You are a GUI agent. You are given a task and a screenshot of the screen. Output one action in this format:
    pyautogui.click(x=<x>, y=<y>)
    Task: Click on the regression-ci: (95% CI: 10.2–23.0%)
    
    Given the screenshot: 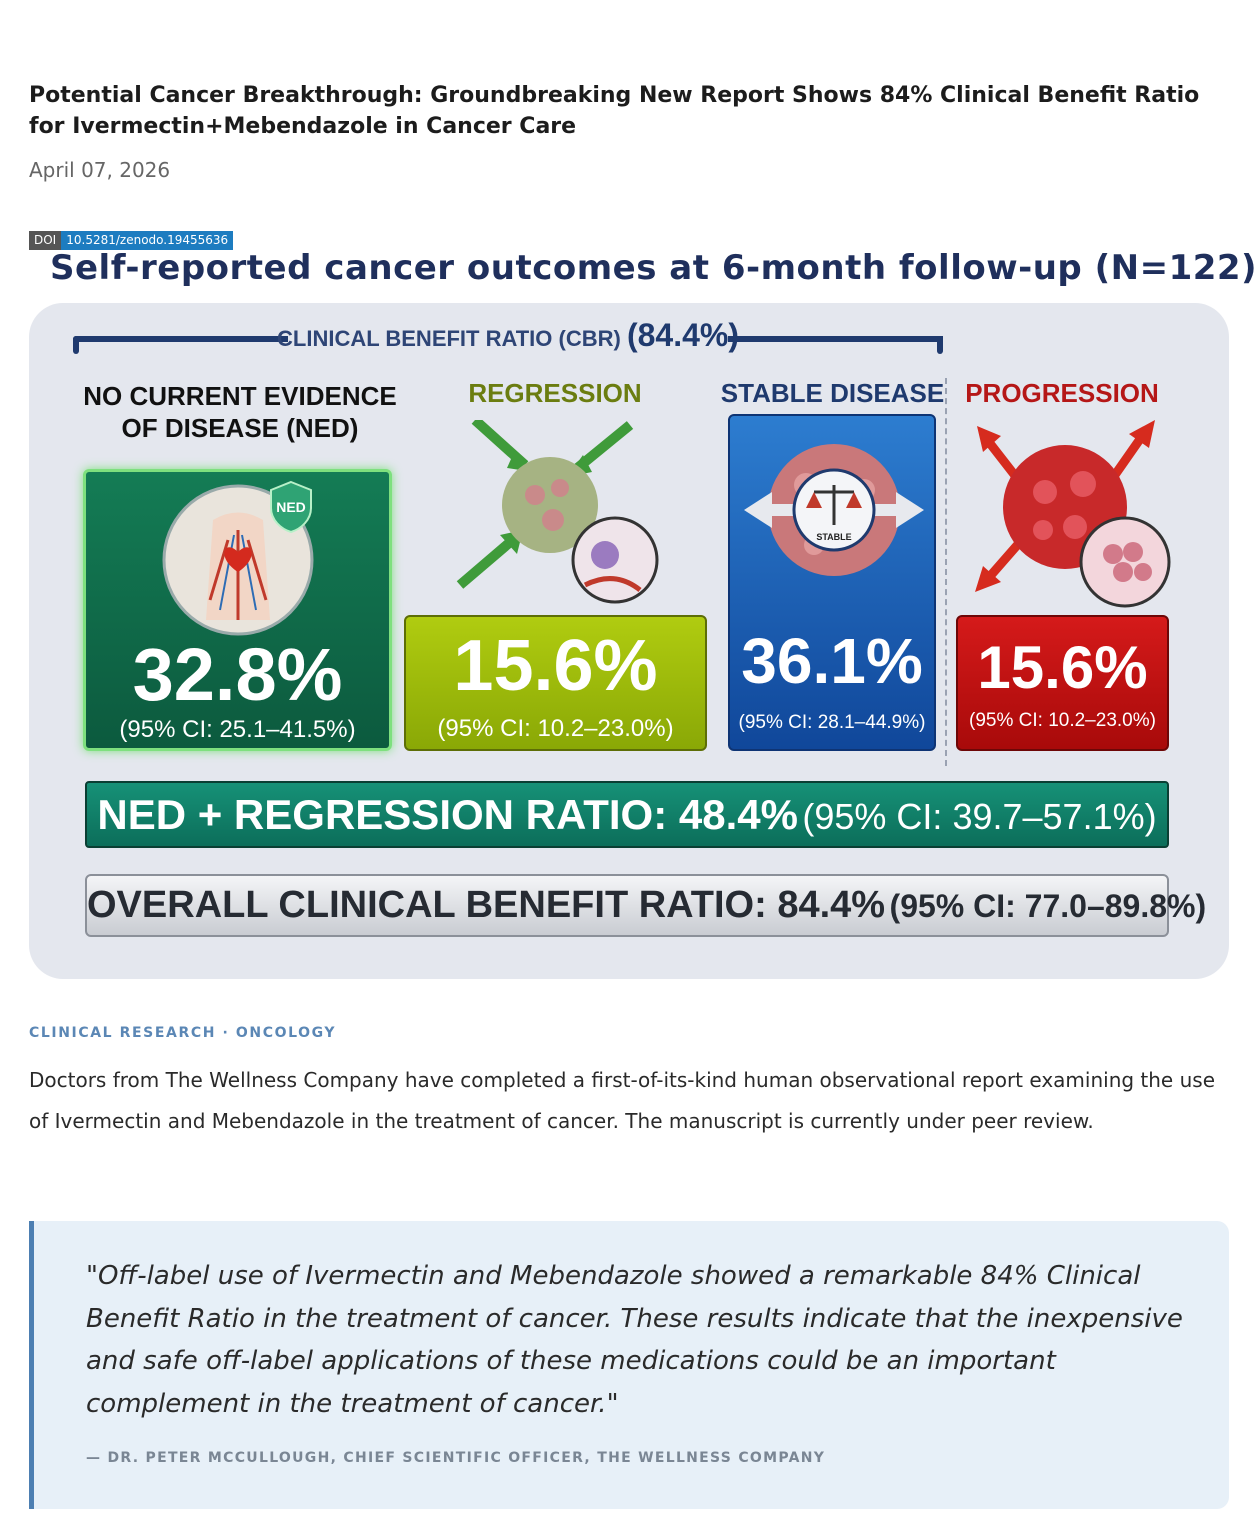 What is the action you would take?
    pyautogui.click(x=555, y=728)
    